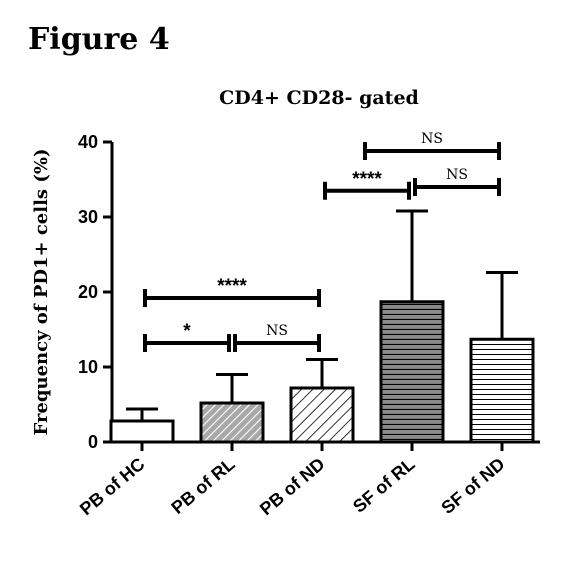  What do you see at coordinates (202, 486) in the screenshot?
I see `x-tick-label: PB of RL` at bounding box center [202, 486].